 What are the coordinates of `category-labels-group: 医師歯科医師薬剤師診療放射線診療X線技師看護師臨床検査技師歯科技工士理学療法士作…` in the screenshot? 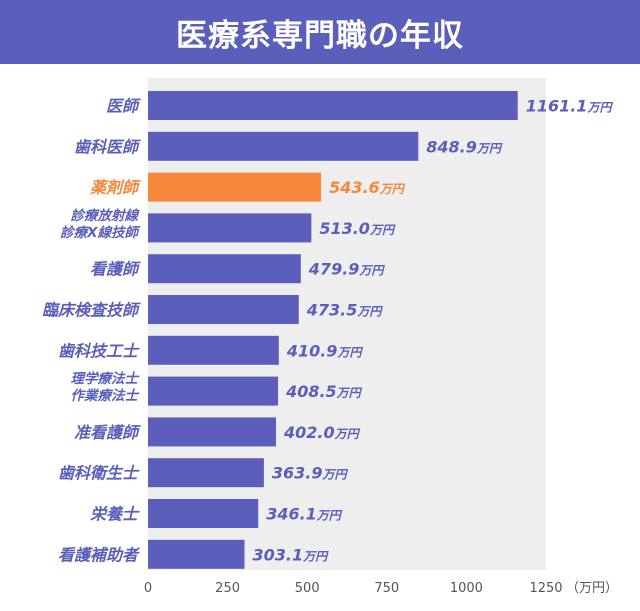 It's located at (91, 331).